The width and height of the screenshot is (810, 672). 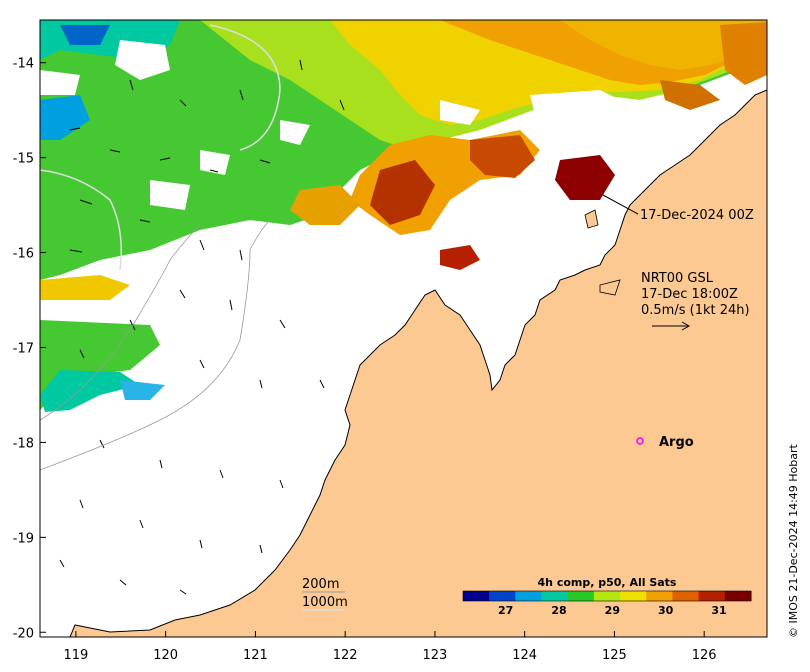 What do you see at coordinates (793, 540) in the screenshot?
I see `credit-label: © IMOS 21-Dec-2024 14:49 Hobart` at bounding box center [793, 540].